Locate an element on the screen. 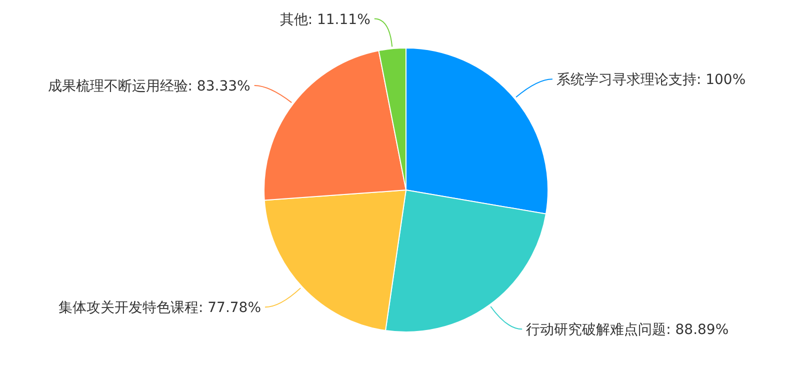 This screenshot has width=803, height=377. slice-label: 集体攻关开发特色课程: 77.78% is located at coordinates (160, 308).